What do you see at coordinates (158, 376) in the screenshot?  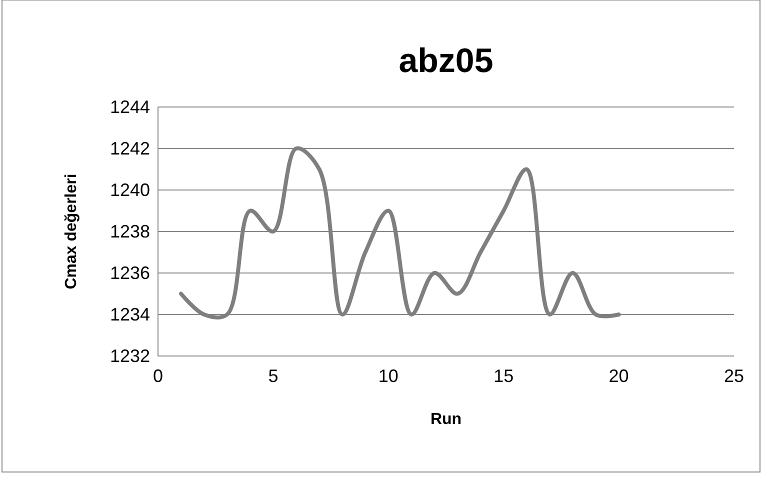 I see `x-tick-label: 0` at bounding box center [158, 376].